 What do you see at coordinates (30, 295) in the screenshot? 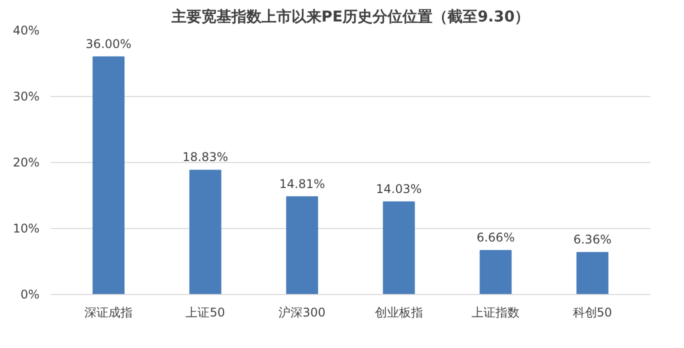
I see `y-tick-label: 0%` at bounding box center [30, 295].